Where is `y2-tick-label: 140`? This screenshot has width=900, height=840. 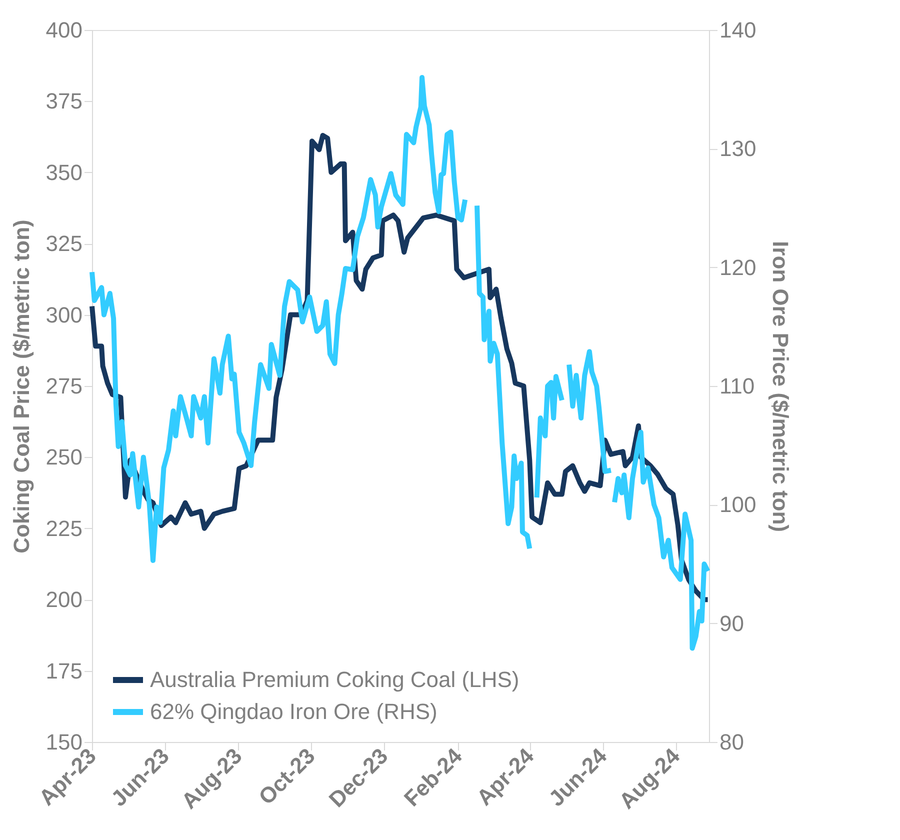
y2-tick-label: 140 is located at coordinates (738, 30).